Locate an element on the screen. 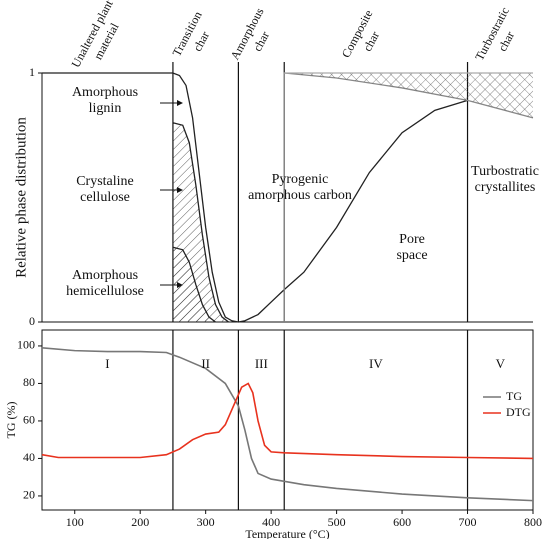  hatched-area is located at coordinates (194, 284).